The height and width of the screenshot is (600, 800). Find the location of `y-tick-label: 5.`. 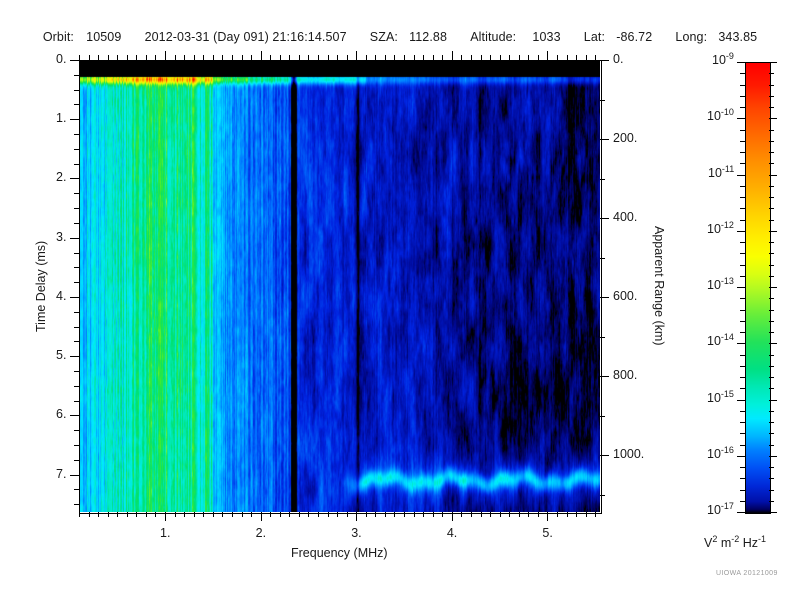

y-tick-label: 5. is located at coordinates (61, 355).